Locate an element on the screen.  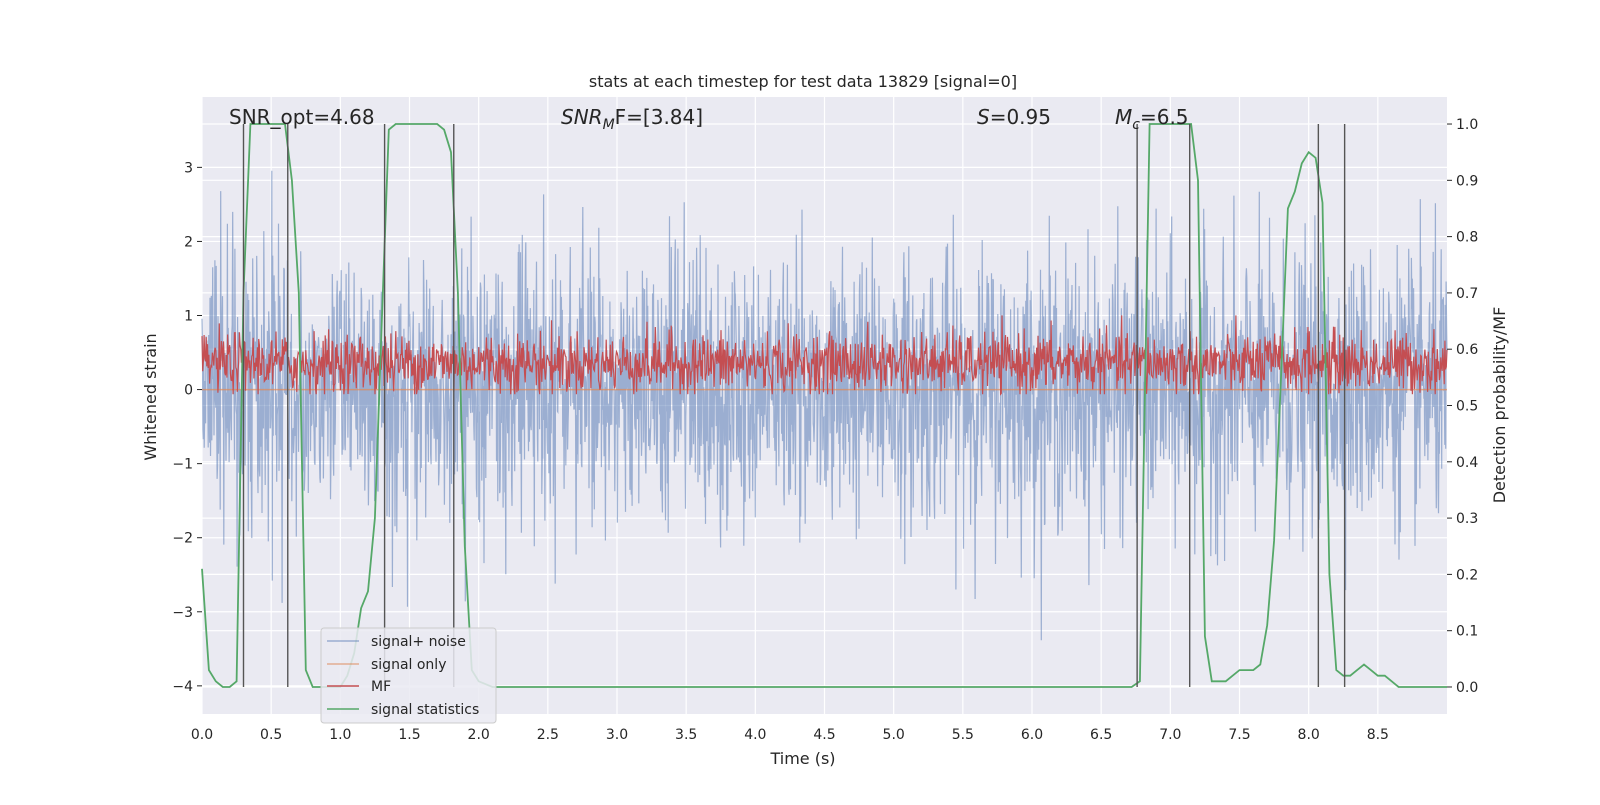
annotation-mc: Mc=6.5 is located at coordinates (1152, 119).